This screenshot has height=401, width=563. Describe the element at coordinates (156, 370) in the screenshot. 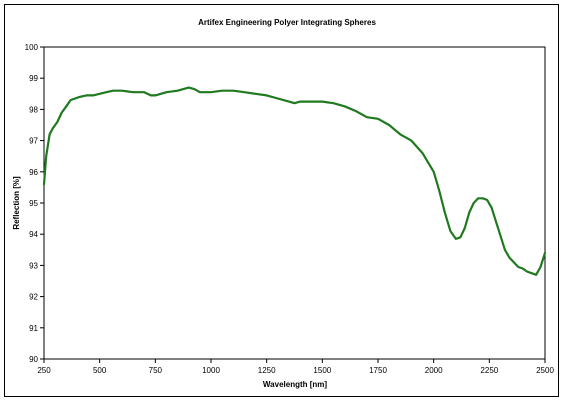

I see `x-tick-label: 750` at that location.